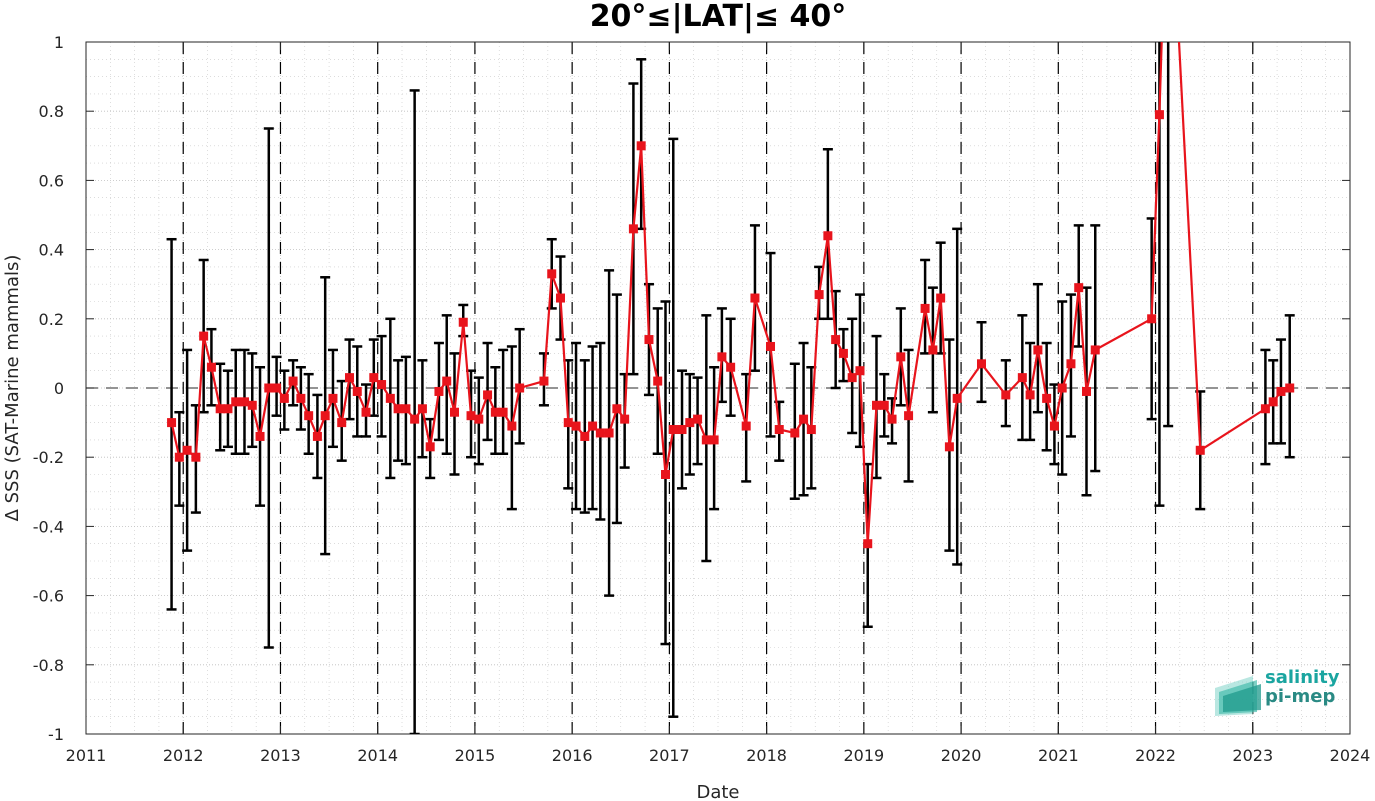 Image resolution: width=1375 pixels, height=801 pixels. I want to click on y-tick-label: 0.2, so click(51, 319).